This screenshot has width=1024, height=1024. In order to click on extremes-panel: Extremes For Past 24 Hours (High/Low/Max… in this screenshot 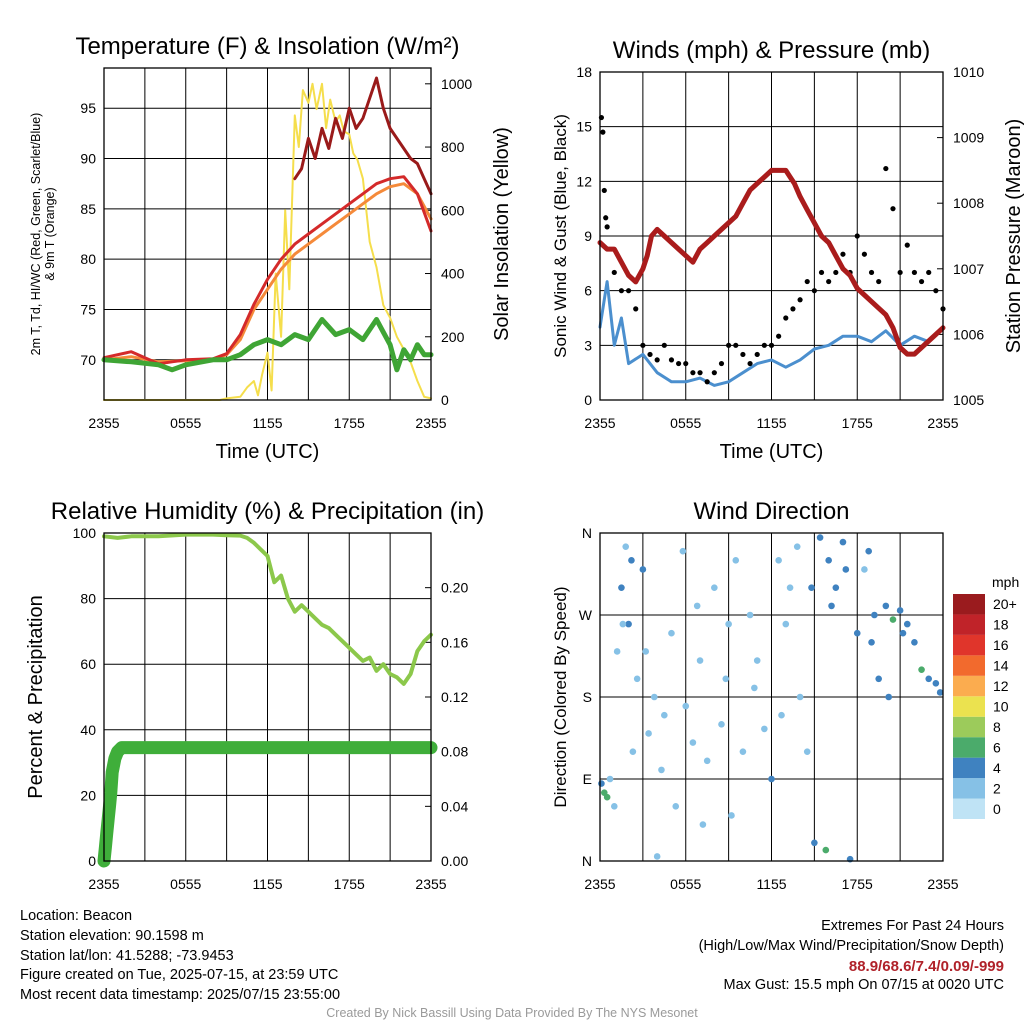, I will do `click(851, 956)`.